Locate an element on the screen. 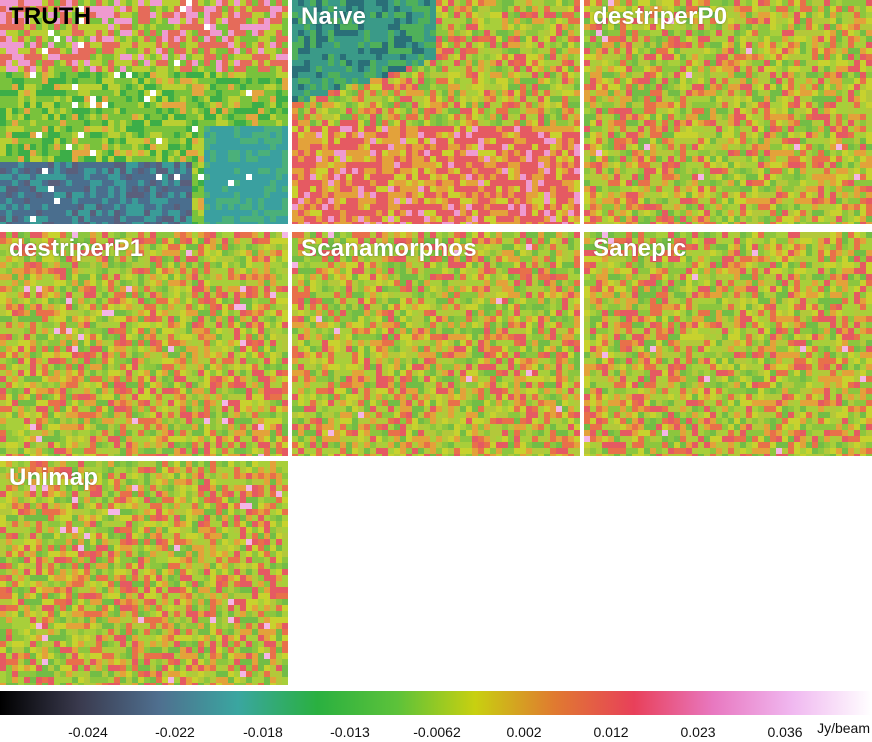 The height and width of the screenshot is (742, 872). panel-label-sanepic: Sanepic is located at coordinates (640, 248).